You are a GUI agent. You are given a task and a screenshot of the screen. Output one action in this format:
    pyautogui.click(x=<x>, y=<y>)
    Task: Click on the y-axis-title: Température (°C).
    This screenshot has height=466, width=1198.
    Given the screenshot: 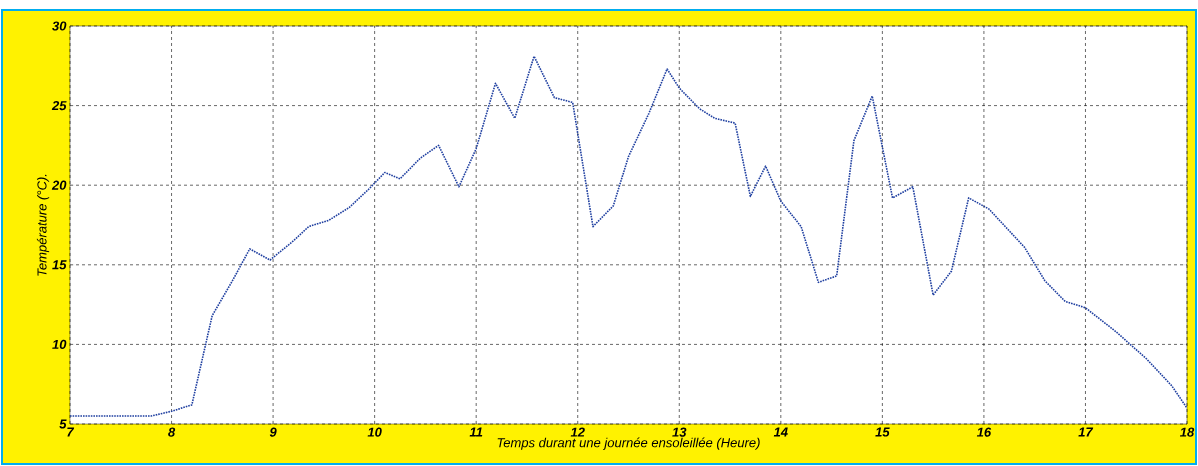 What is the action you would take?
    pyautogui.click(x=43, y=225)
    